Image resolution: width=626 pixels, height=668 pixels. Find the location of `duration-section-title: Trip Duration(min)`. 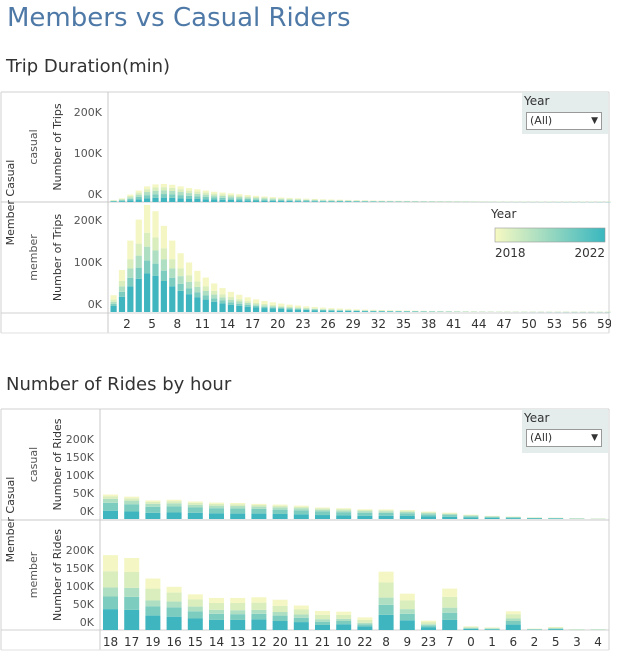

duration-section-title: Trip Duration(min) is located at coordinates (88, 66).